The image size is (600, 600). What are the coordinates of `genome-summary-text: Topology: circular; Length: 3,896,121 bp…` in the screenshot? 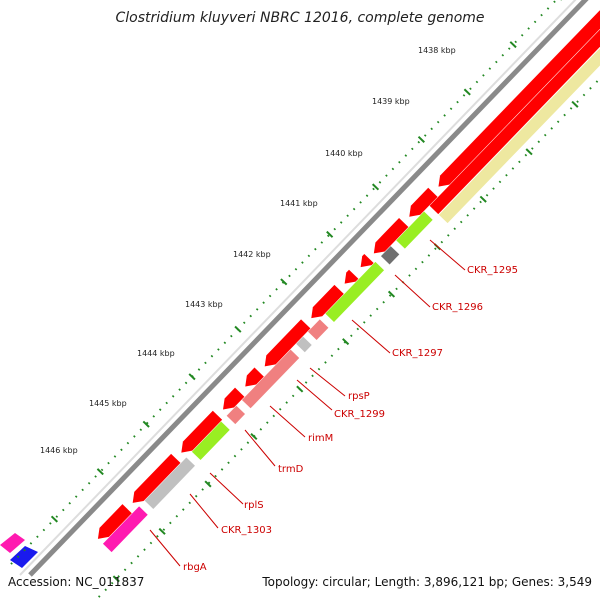 It's located at (427, 582).